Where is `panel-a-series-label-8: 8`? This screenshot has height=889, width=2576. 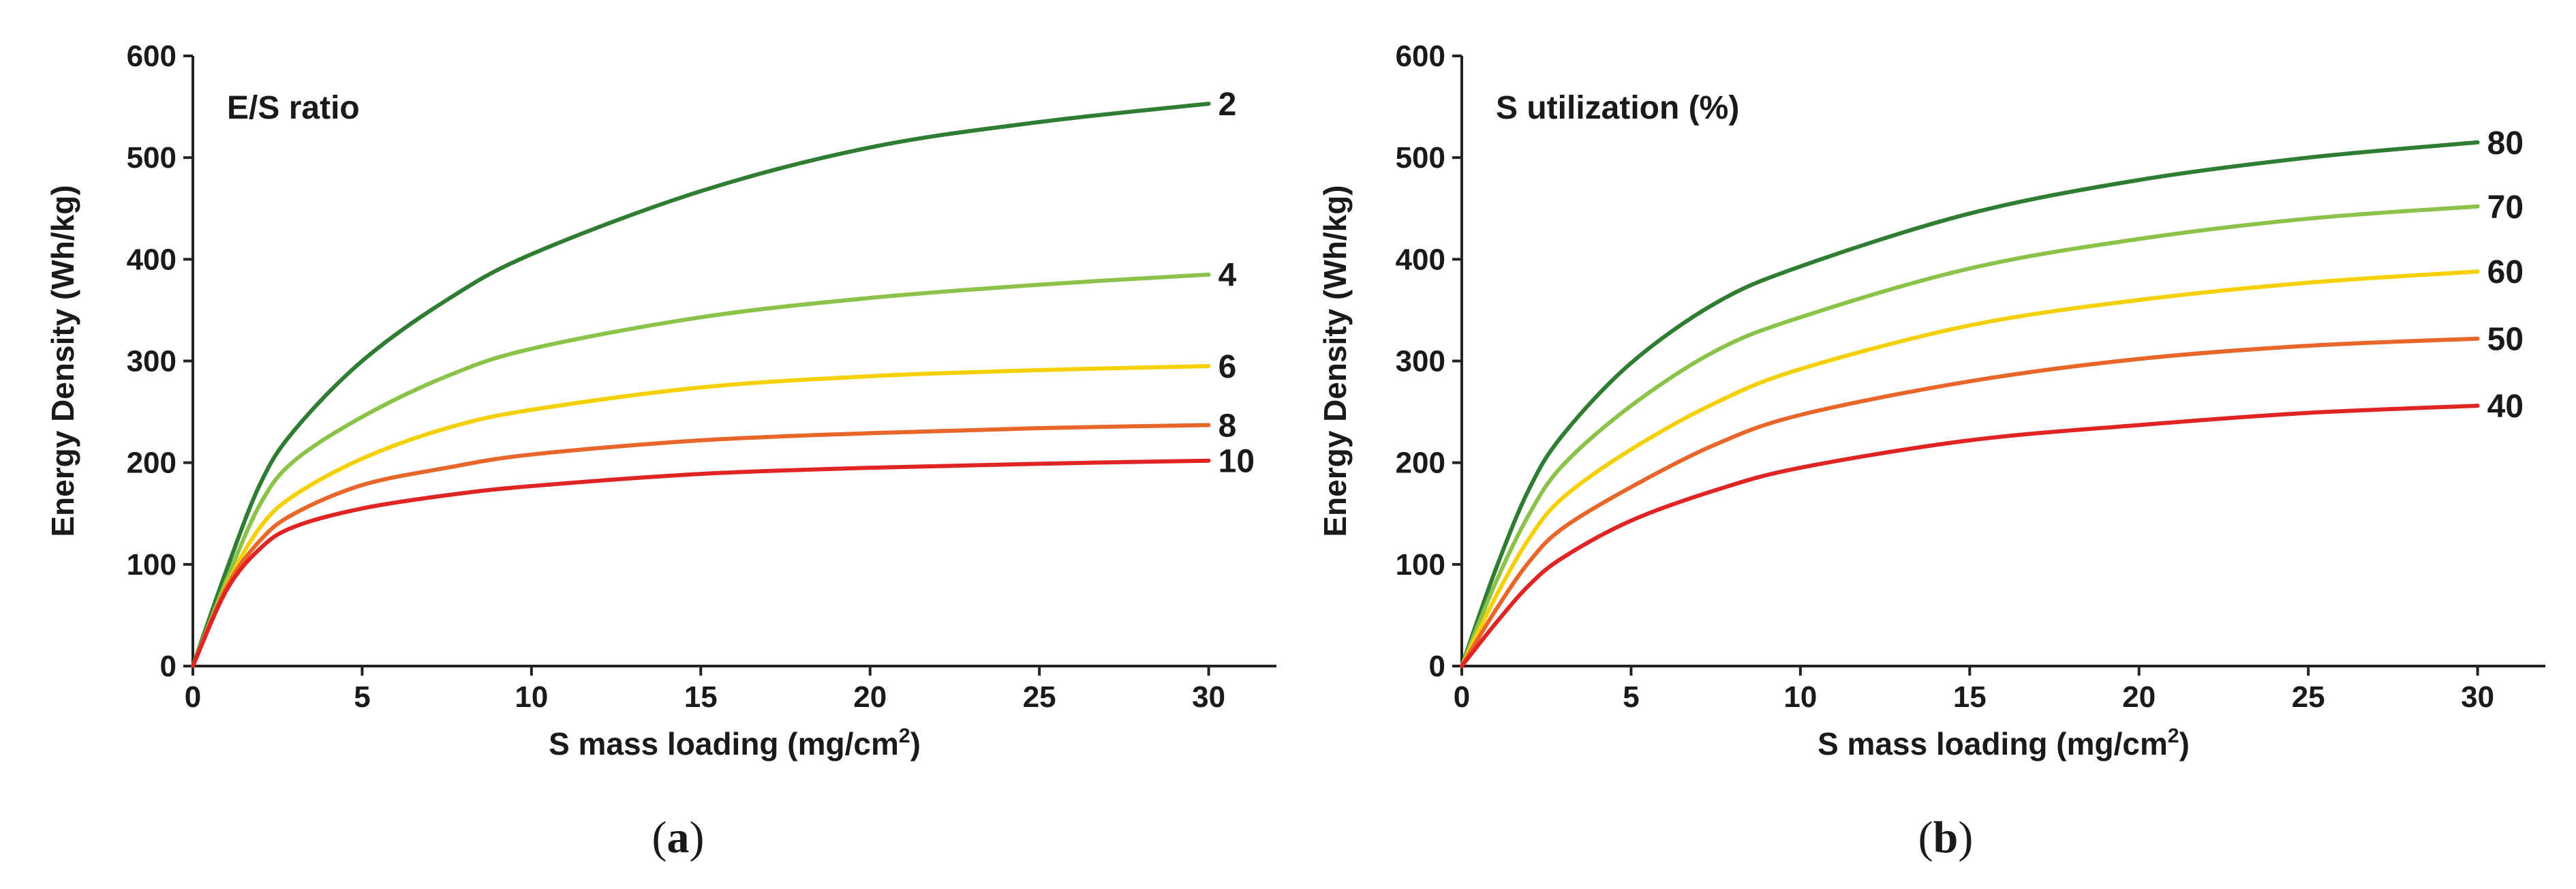 panel-a-series-label-8: 8 is located at coordinates (1227, 426).